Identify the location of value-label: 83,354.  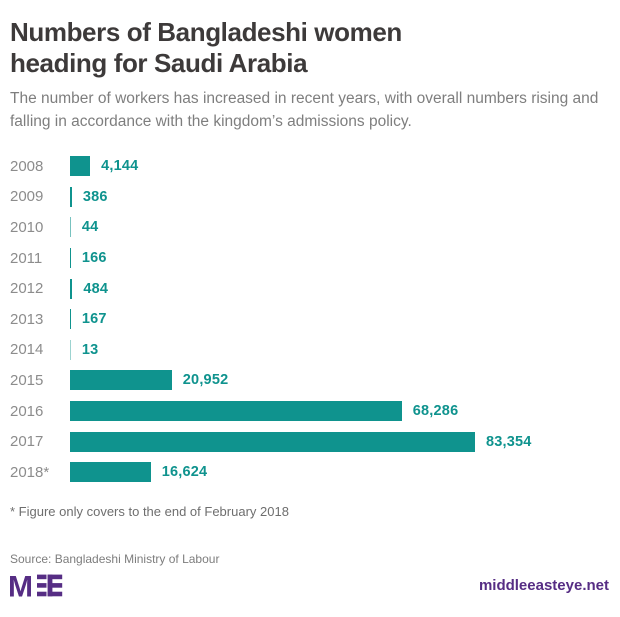
(509, 441).